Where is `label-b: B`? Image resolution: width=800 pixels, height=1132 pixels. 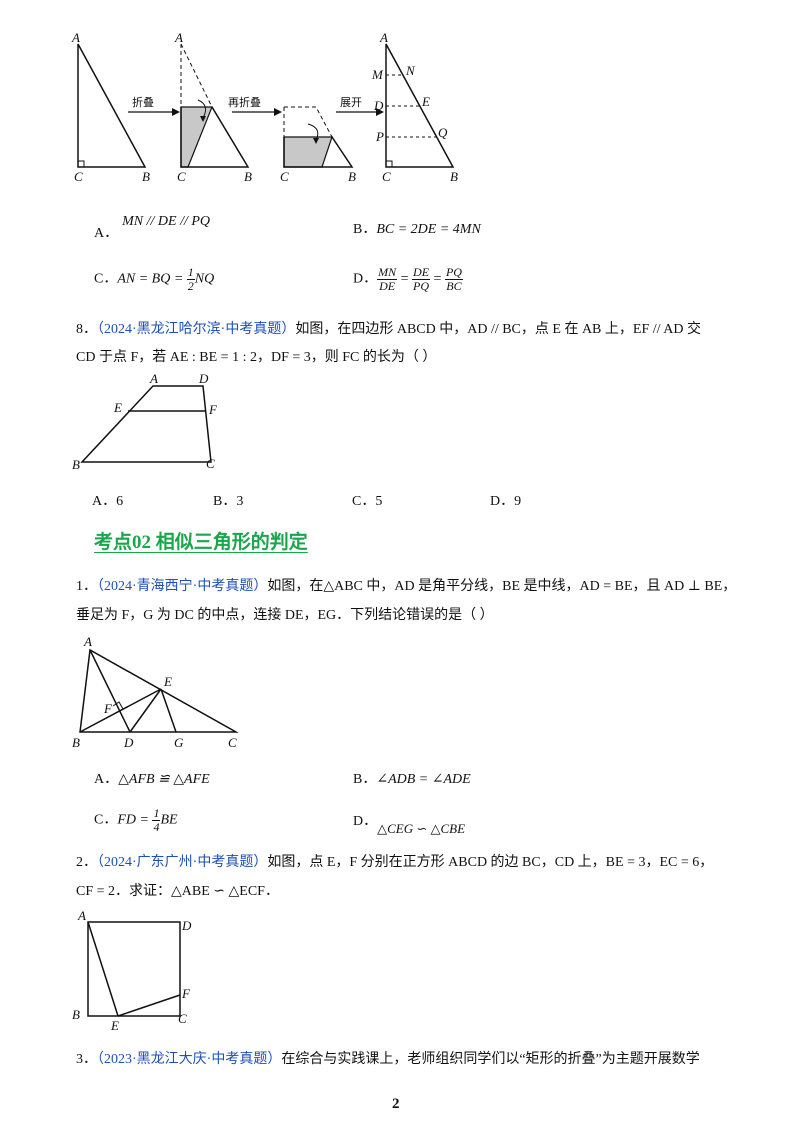 label-b: B is located at coordinates (146, 176).